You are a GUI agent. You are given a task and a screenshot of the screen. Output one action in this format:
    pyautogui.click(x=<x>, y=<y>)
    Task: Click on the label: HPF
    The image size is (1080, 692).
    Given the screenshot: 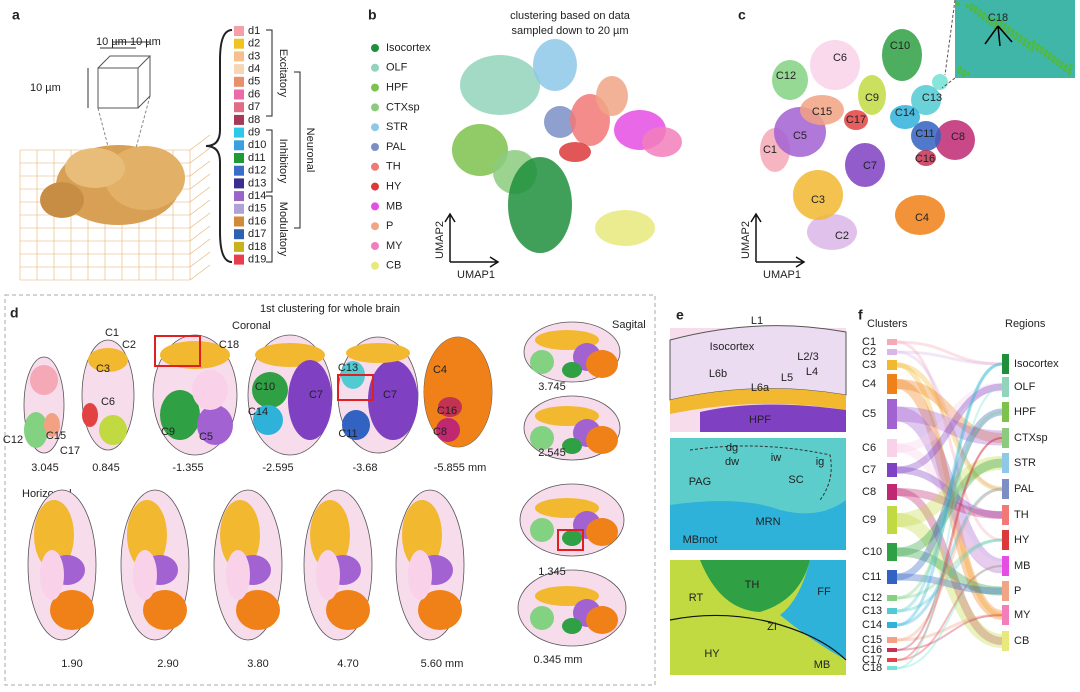 What is the action you would take?
    pyautogui.click(x=397, y=88)
    